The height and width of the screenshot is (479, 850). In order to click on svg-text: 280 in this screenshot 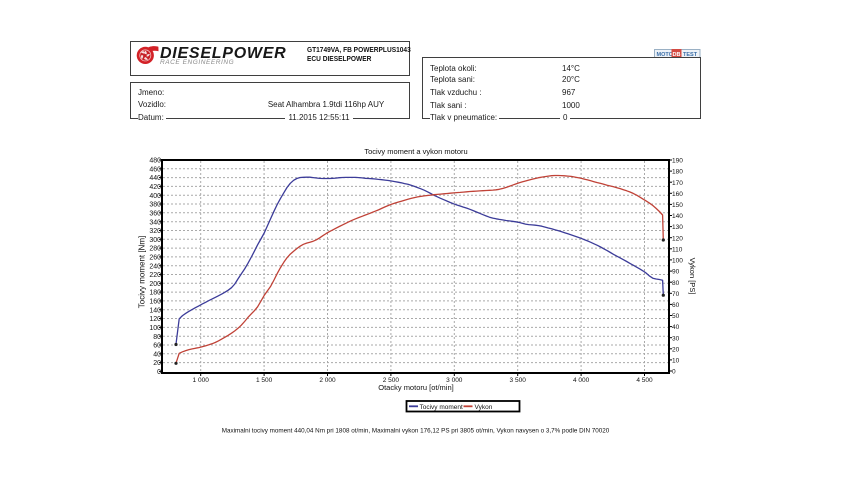, I will do `click(155, 249)`.